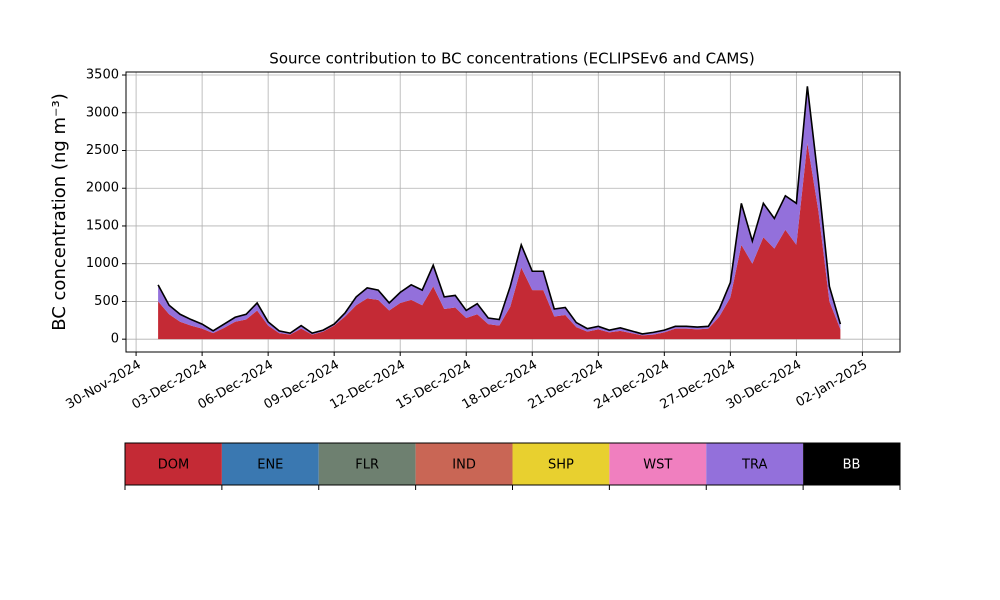 Image resolution: width=1000 pixels, height=600 pixels. What do you see at coordinates (59, 212) in the screenshot?
I see `y-axis-label: BC concentration (ng m⁻³)` at bounding box center [59, 212].